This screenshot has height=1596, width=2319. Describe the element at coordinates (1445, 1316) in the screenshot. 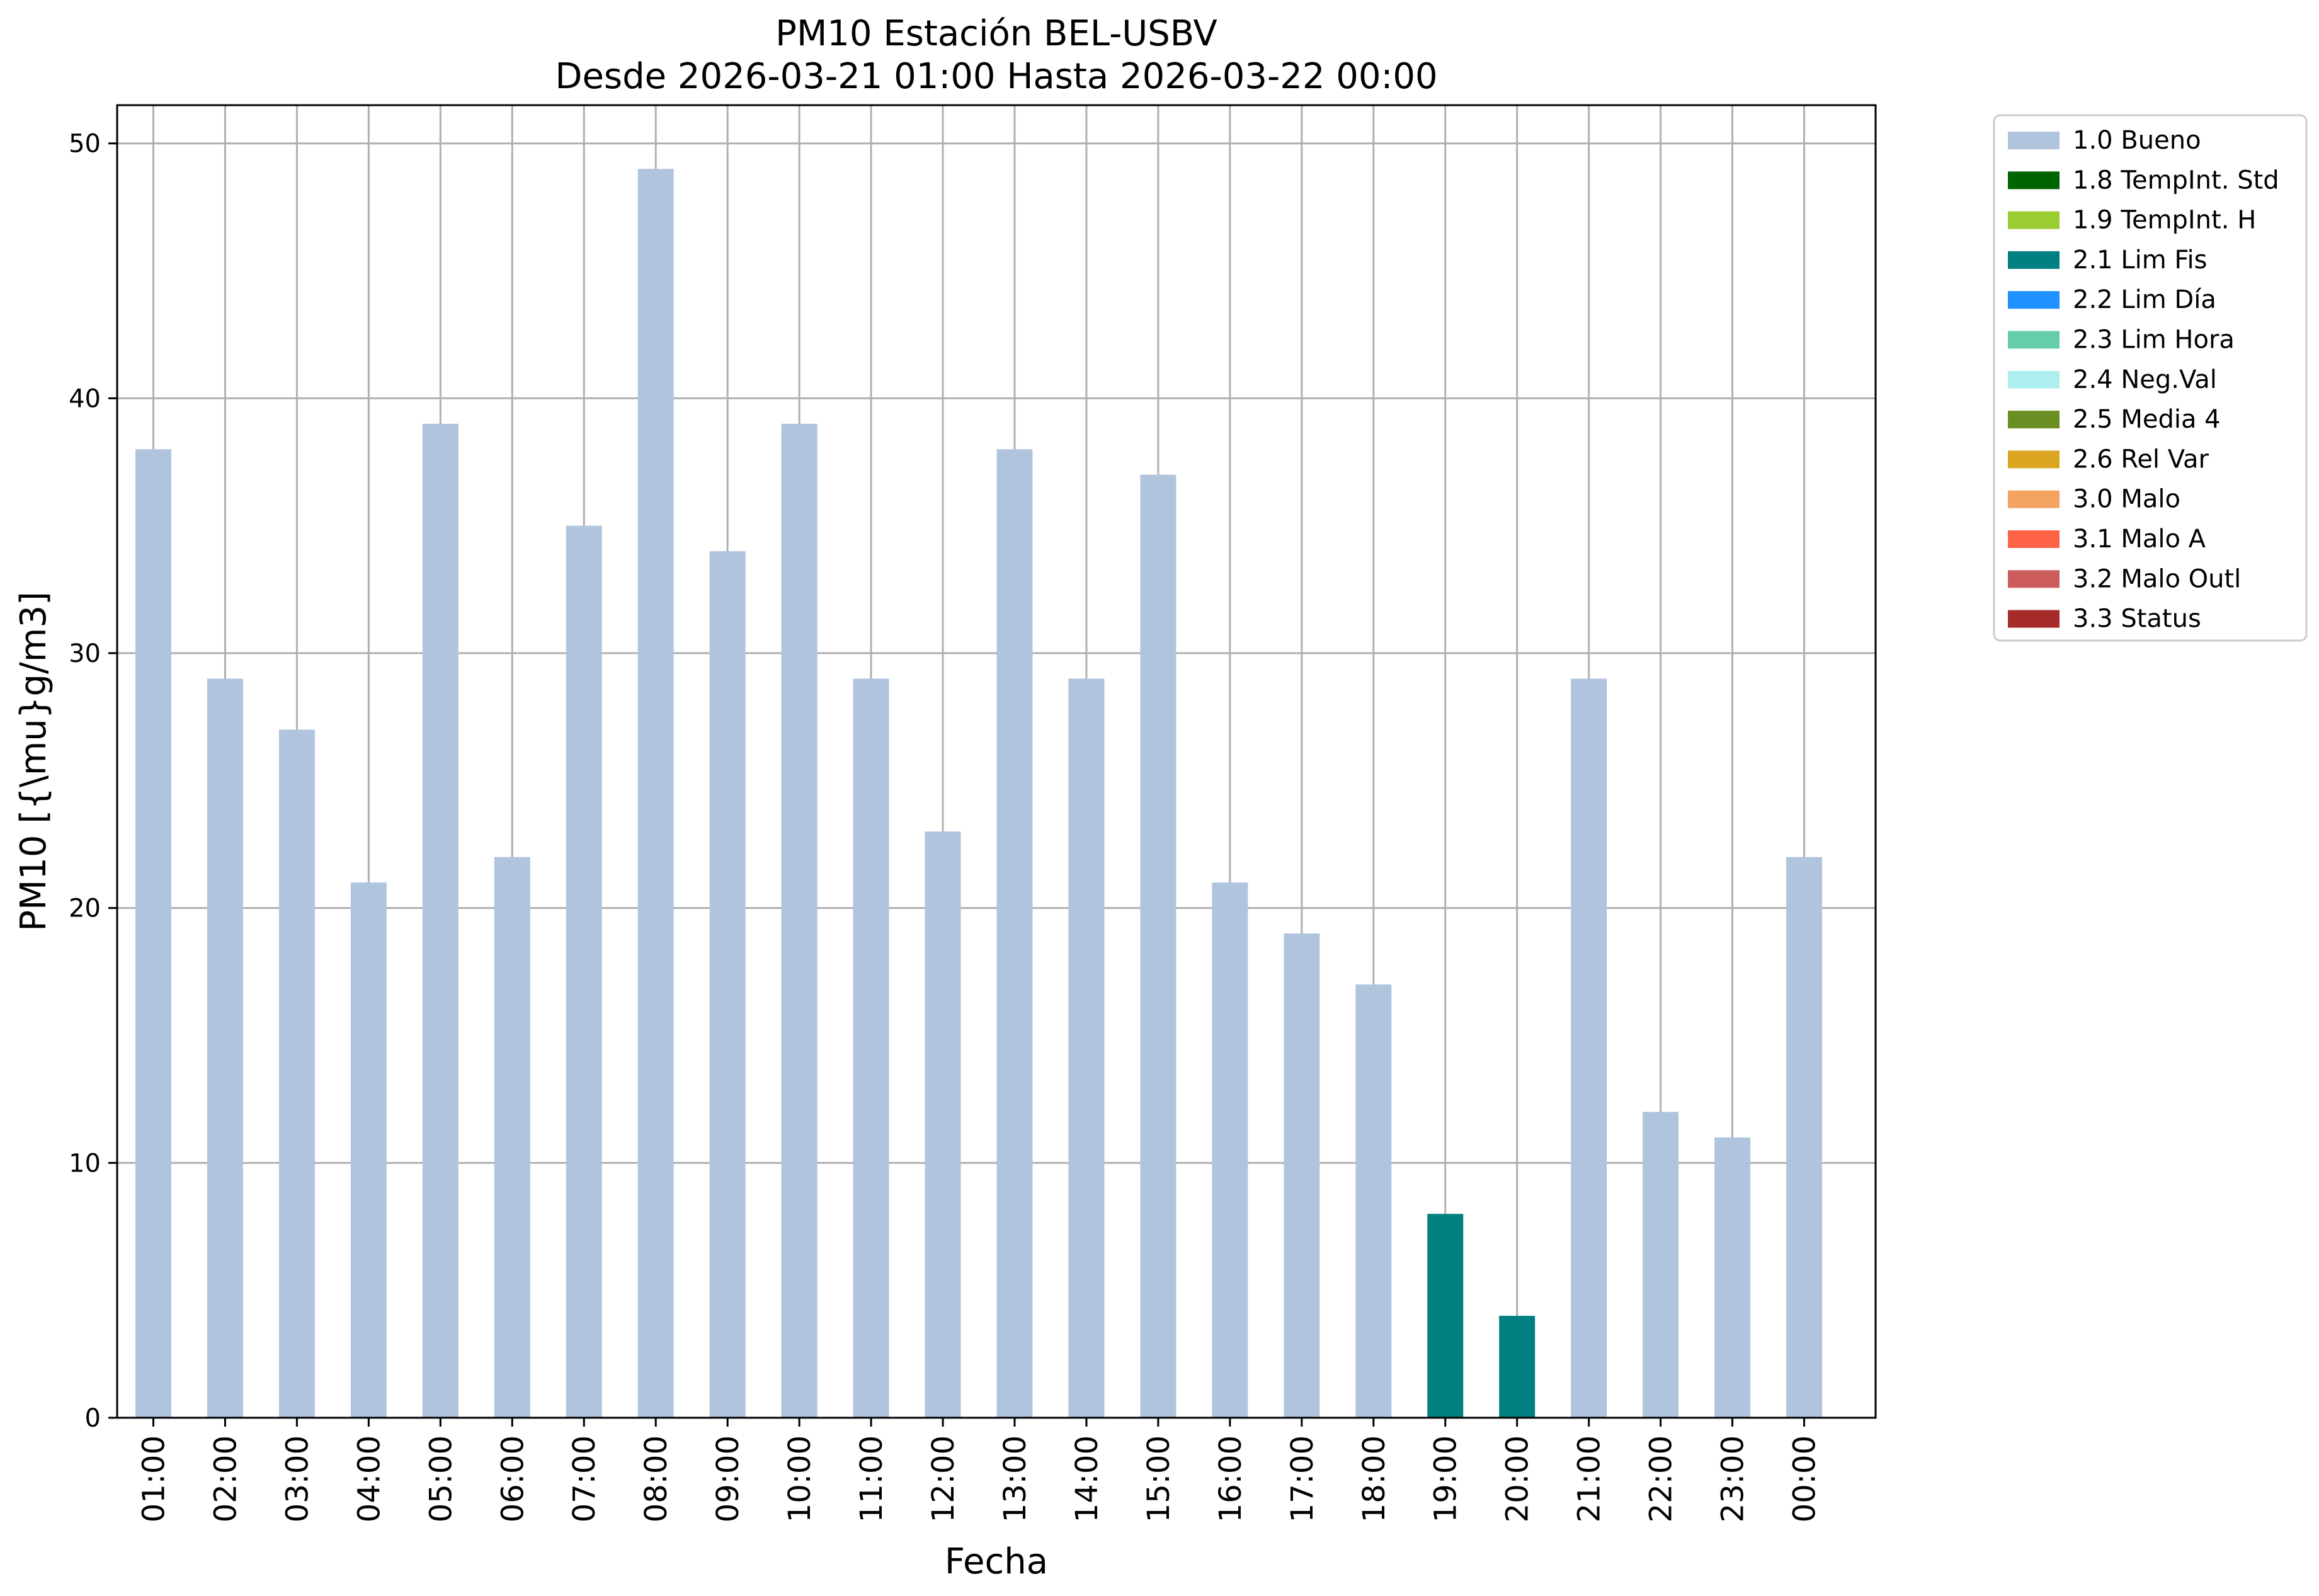

I see `bar-1900` at that location.